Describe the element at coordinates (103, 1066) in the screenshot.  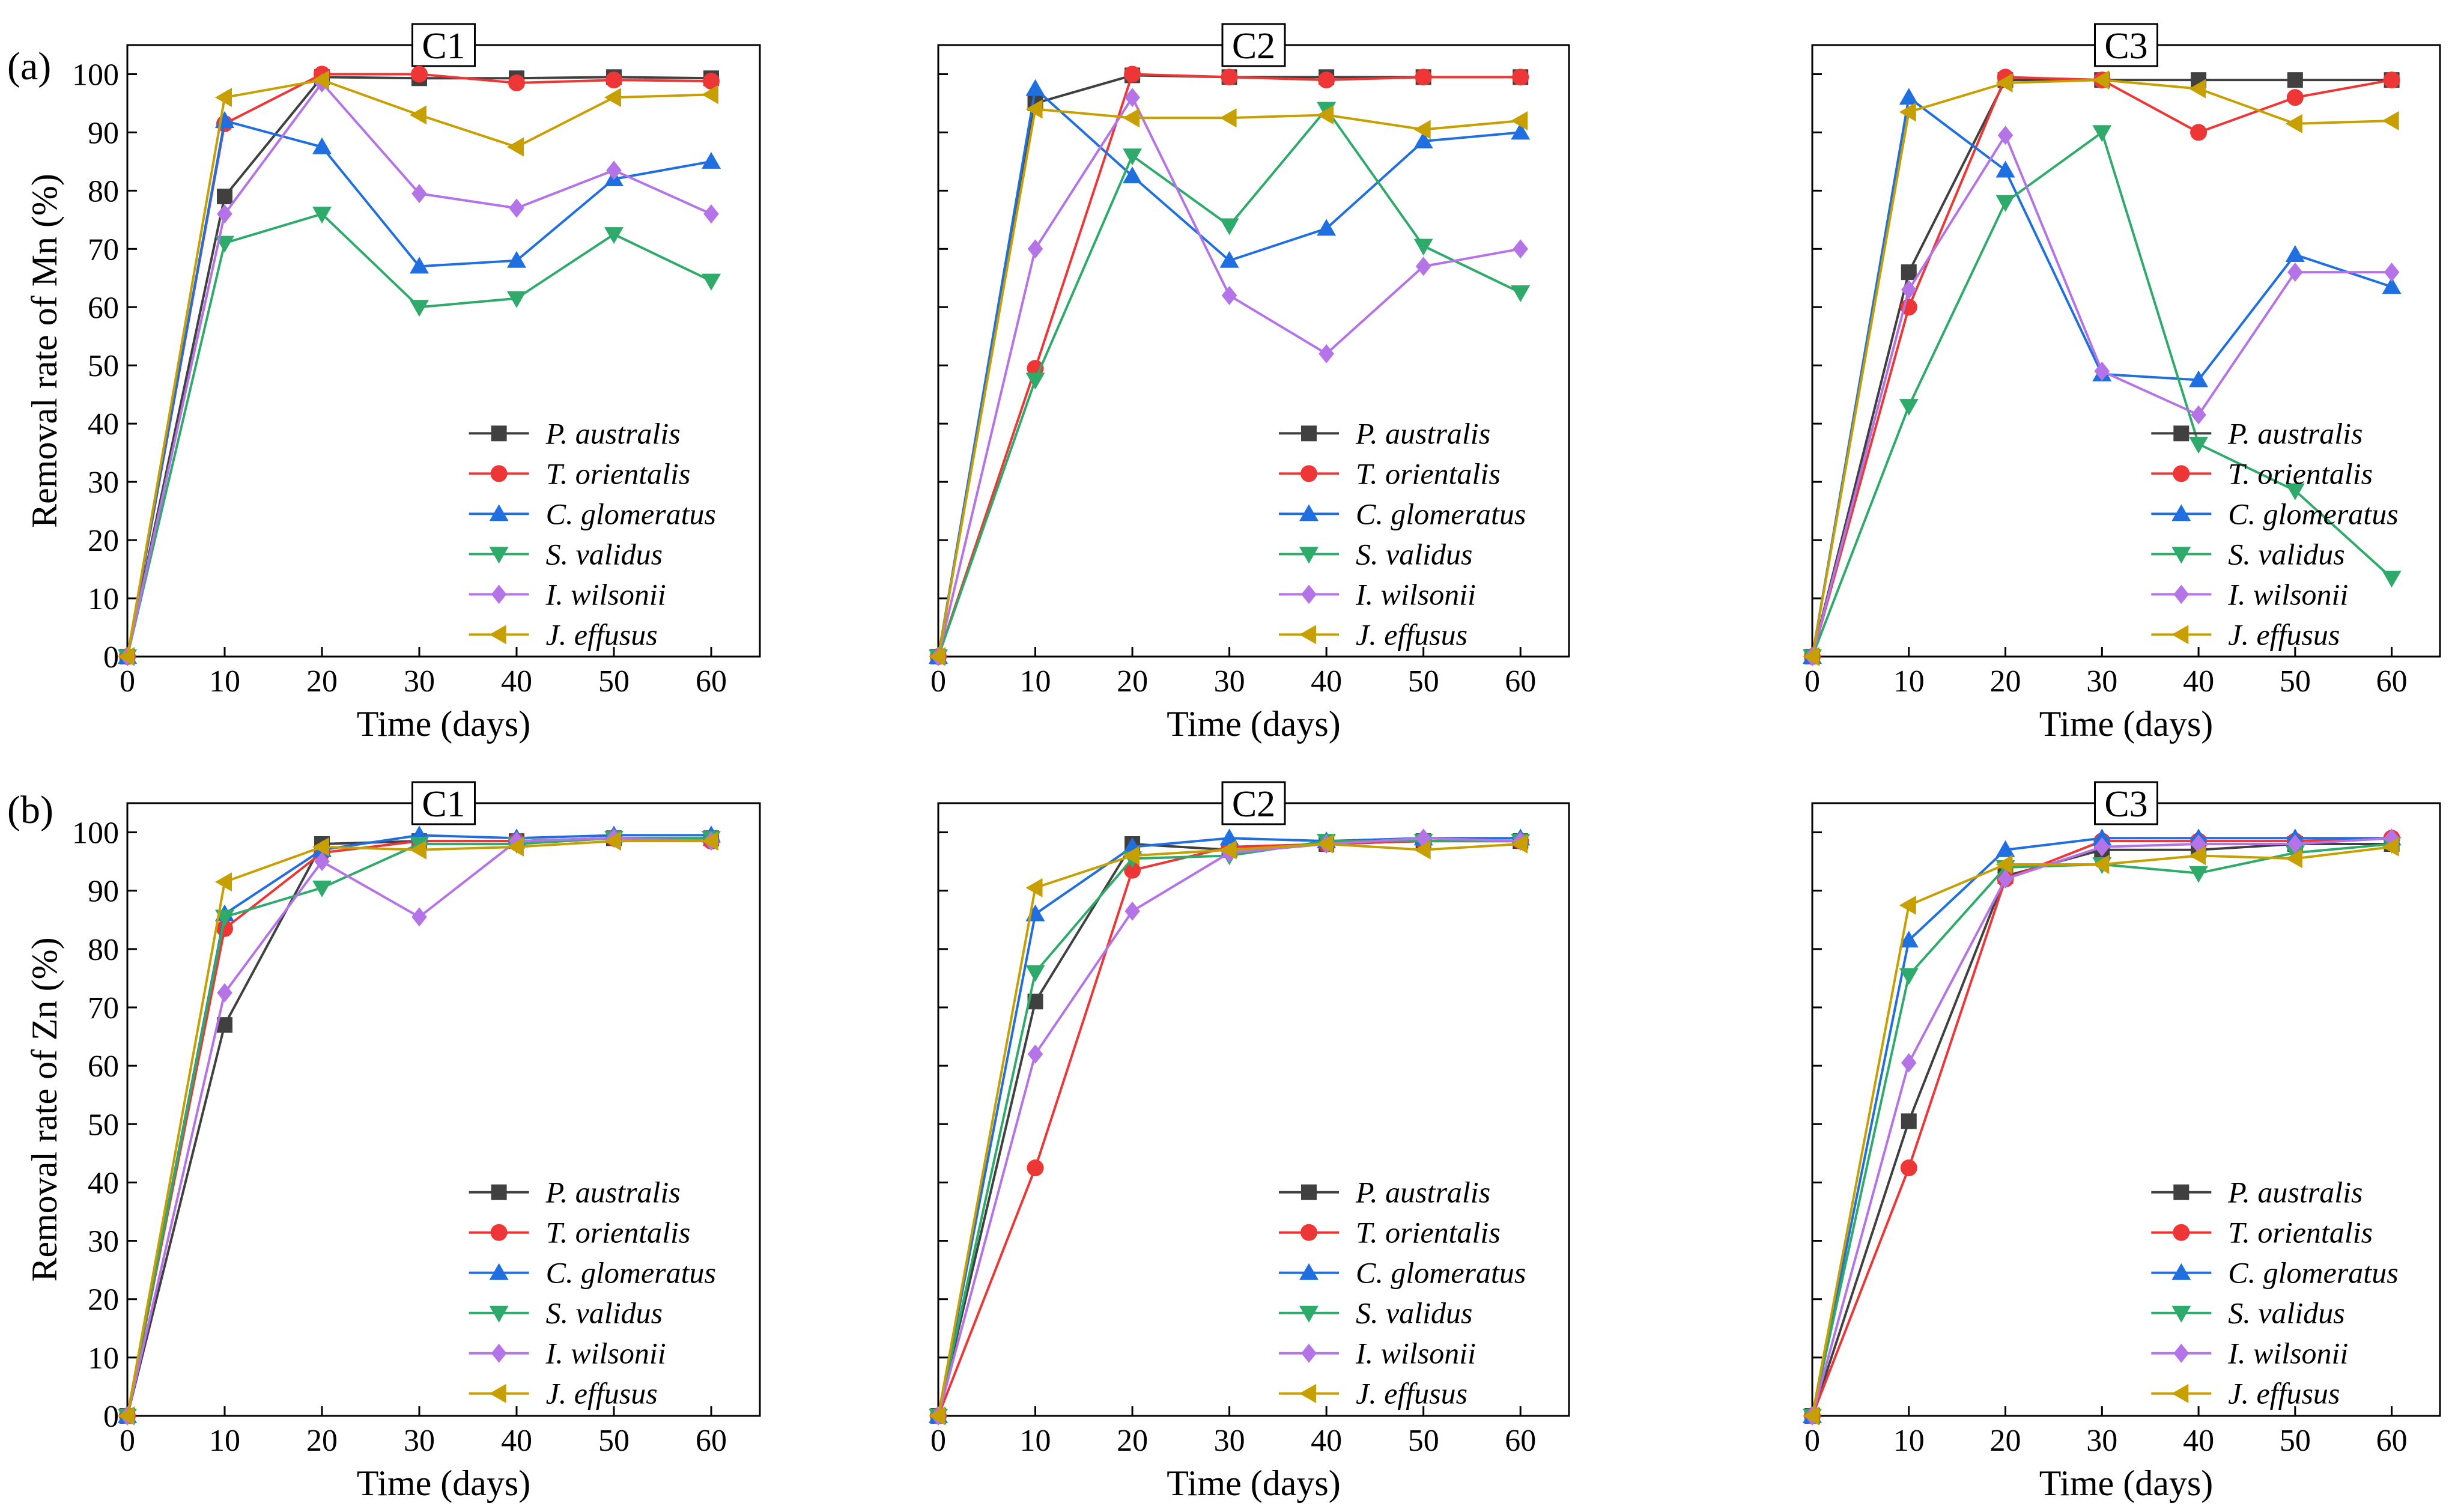
I see `y-tick-label: 60` at that location.